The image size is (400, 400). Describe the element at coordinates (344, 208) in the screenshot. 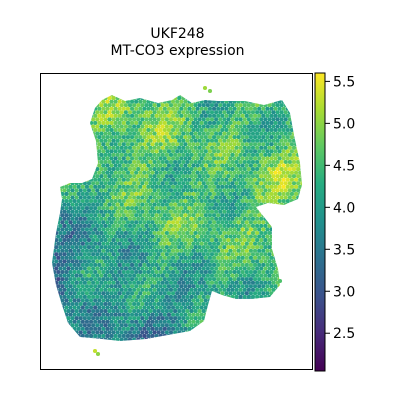

I see `colorbar-tick-label: 4.0` at that location.